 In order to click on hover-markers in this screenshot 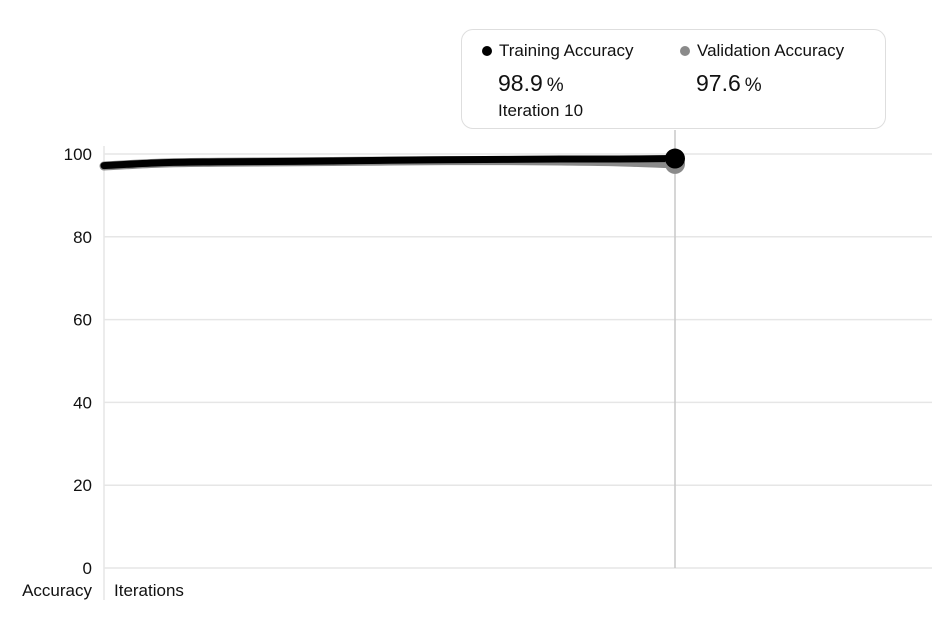, I will do `click(675, 161)`.